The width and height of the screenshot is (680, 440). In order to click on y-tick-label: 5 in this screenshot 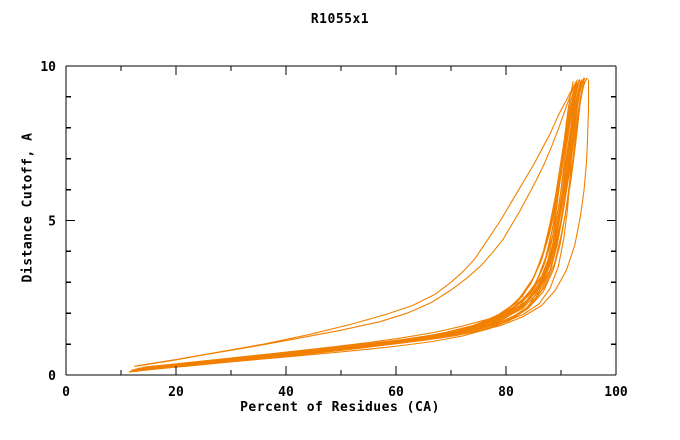, I will do `click(52, 222)`.